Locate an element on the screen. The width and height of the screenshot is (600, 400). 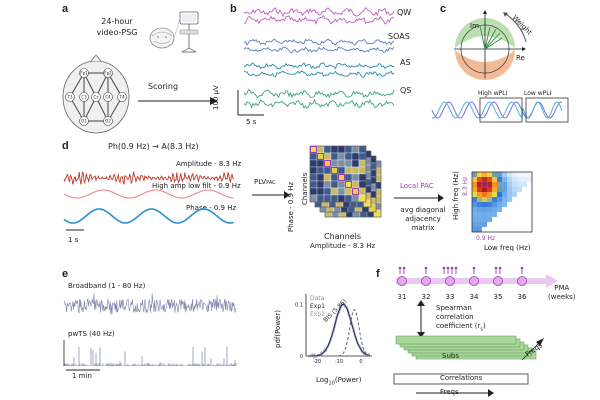
pdf-xlabel-sub: 10 is located at coordinates (331, 383).